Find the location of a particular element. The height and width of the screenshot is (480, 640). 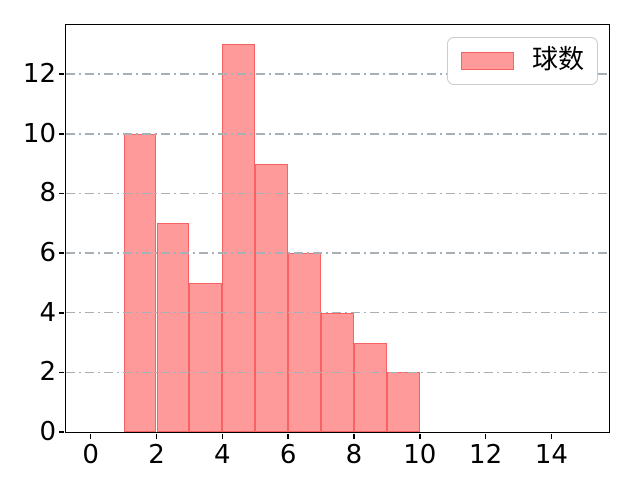

x-tick-label: 14 is located at coordinates (551, 455).